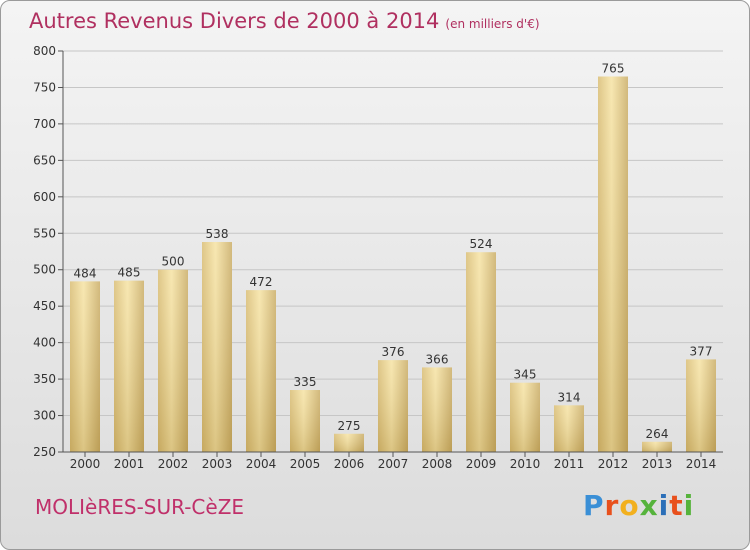 The image size is (750, 550). I want to click on data-label: 485, so click(129, 273).